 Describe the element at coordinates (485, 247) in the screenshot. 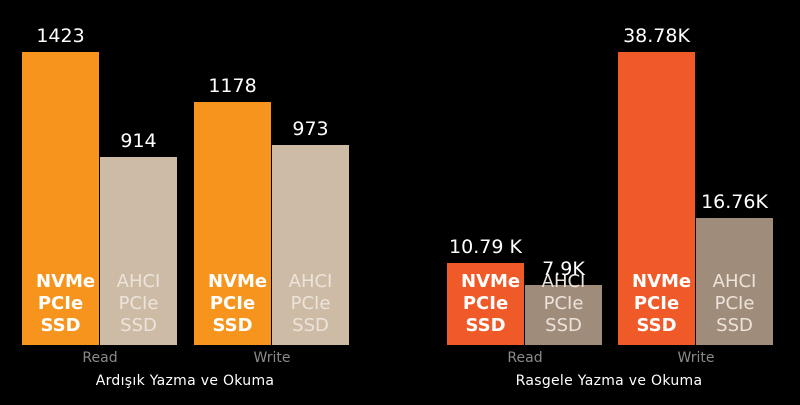

I see `value-label: 10.79 K` at that location.